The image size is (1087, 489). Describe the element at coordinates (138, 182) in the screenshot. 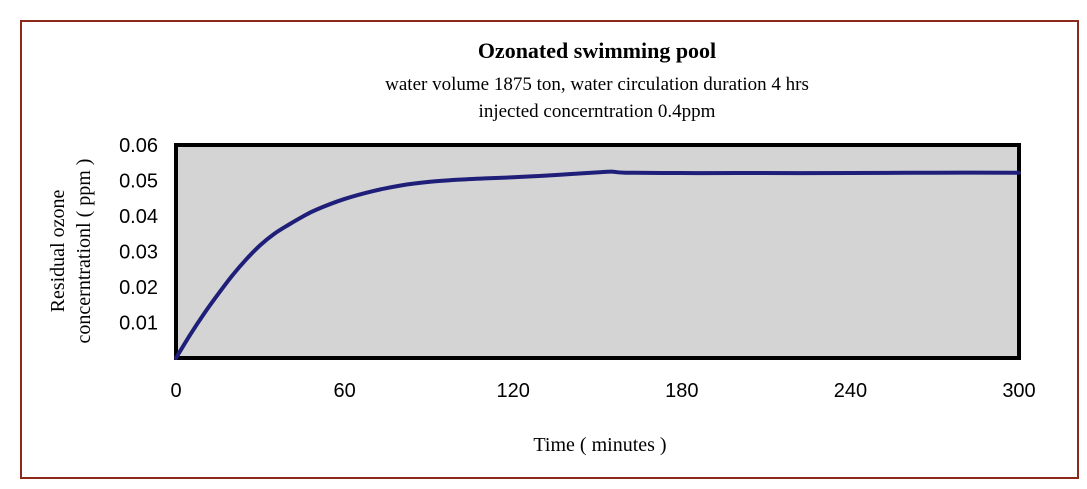

I see `y-tick-label: 0.05` at that location.